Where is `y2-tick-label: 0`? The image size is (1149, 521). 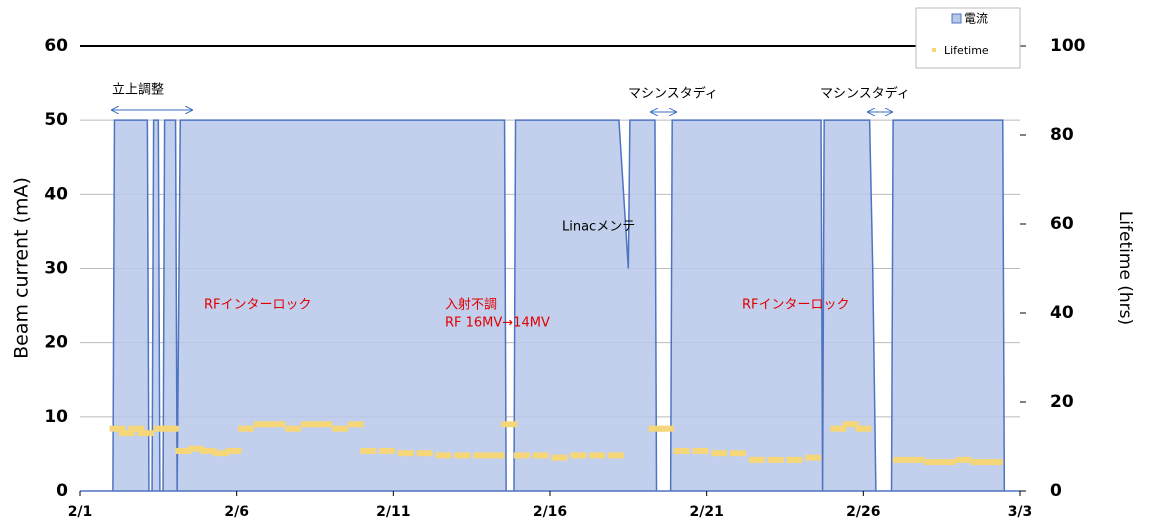
y2-tick-label: 0 is located at coordinates (1056, 491).